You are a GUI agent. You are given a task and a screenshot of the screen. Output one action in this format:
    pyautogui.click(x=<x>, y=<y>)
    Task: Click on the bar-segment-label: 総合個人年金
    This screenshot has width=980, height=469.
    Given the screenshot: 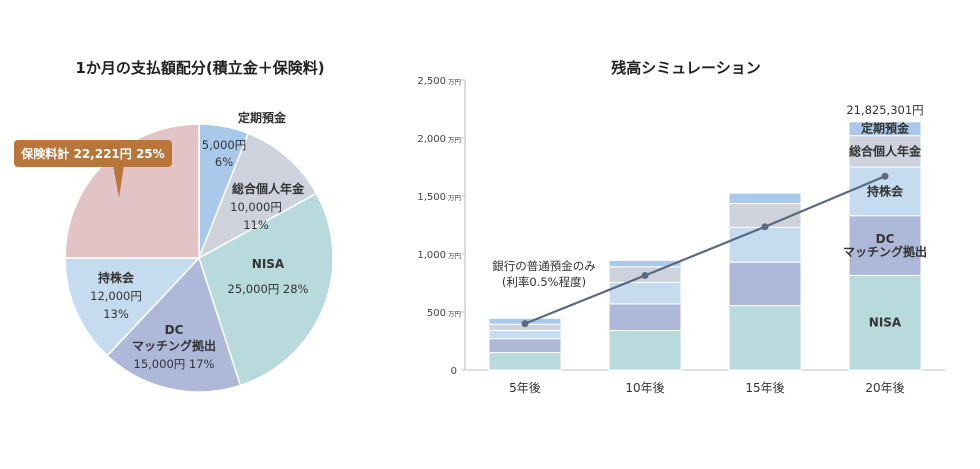 What is the action you would take?
    pyautogui.click(x=885, y=150)
    